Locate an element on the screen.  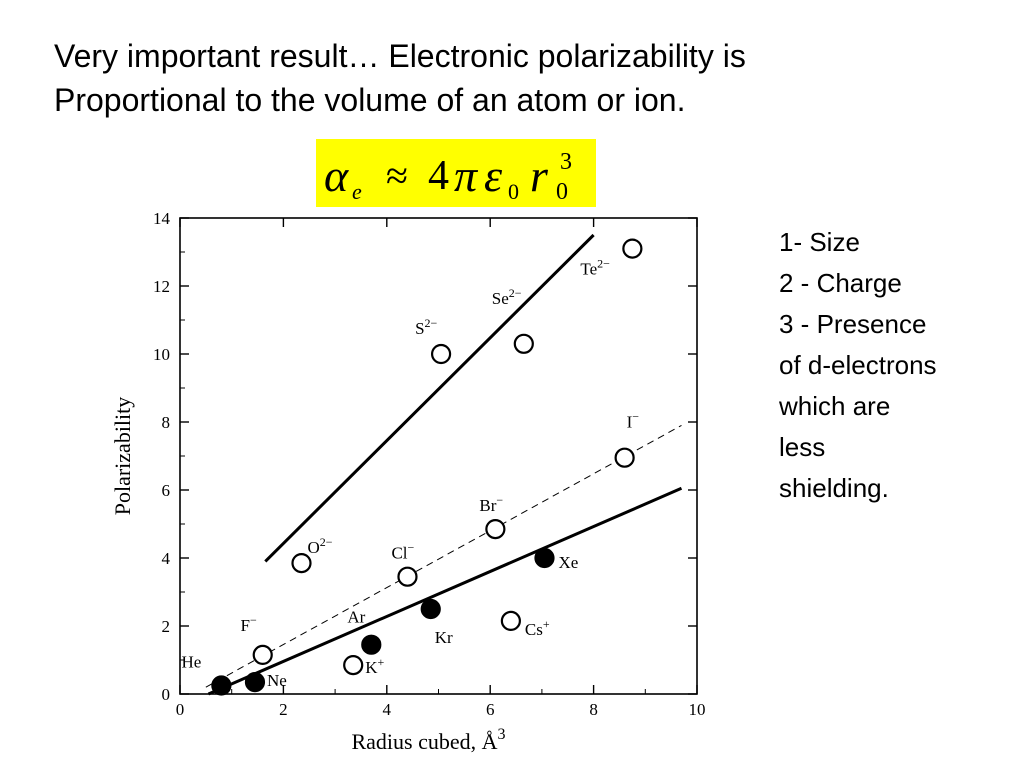
formula-epsilon: ε is located at coordinates (493, 175).